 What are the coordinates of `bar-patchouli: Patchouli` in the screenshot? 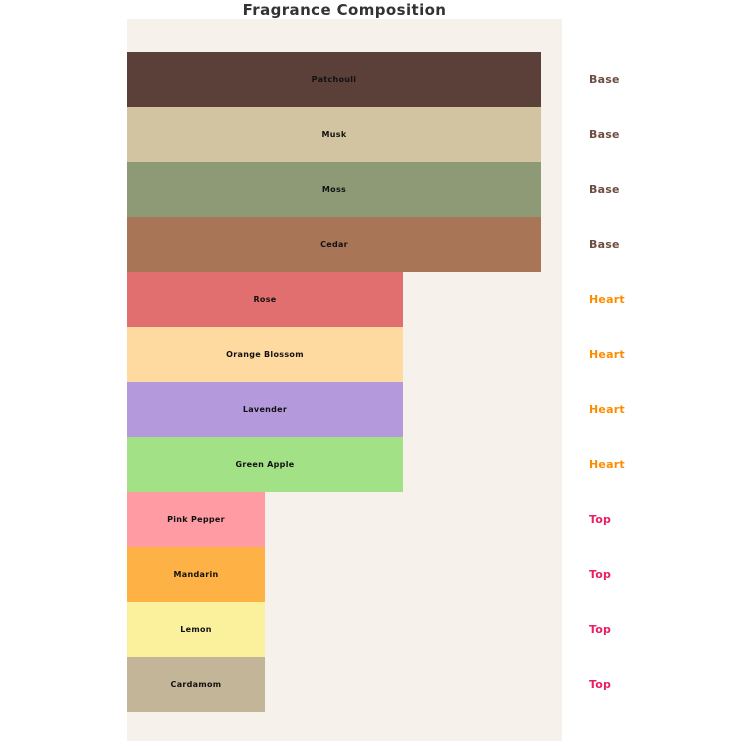 It's located at (334, 79).